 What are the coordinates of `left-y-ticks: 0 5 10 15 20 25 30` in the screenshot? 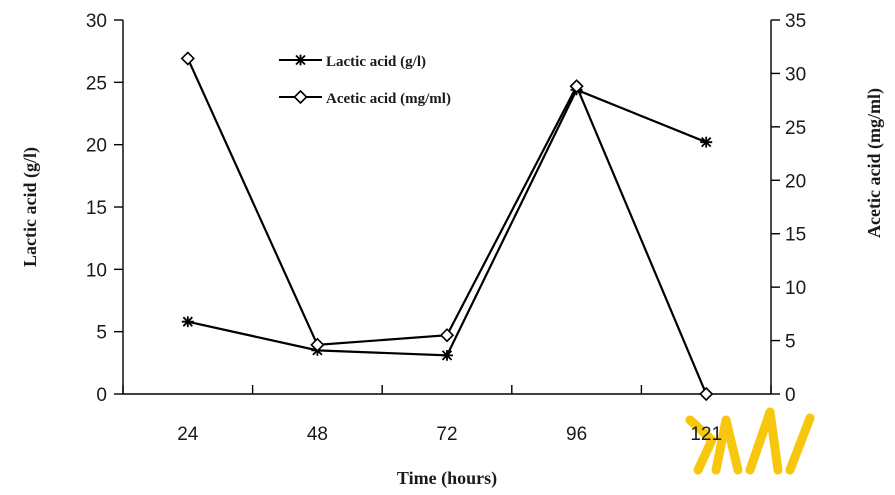 It's located at (104, 208).